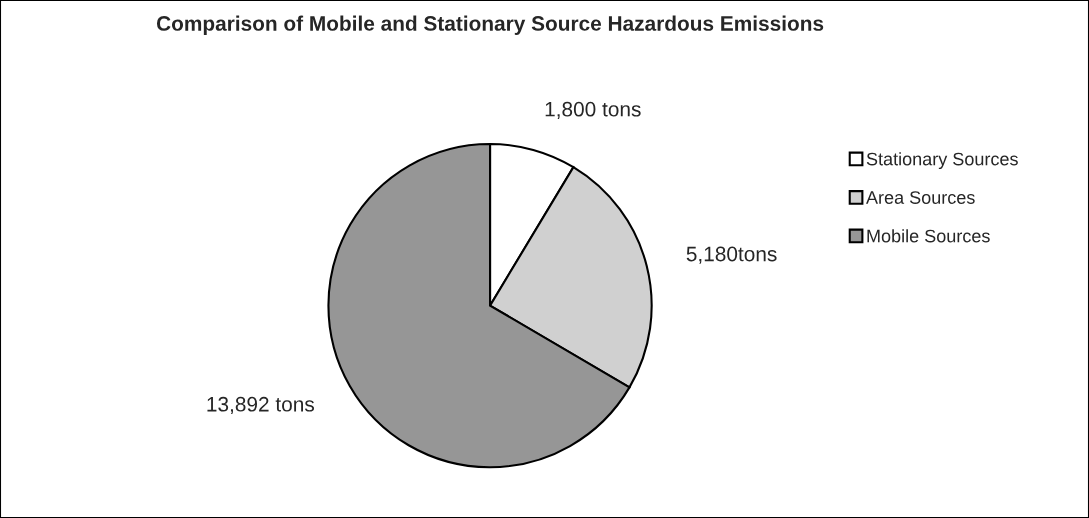 Image resolution: width=1089 pixels, height=518 pixels. What do you see at coordinates (261, 405) in the screenshot?
I see `data-label: 13,892 tons` at bounding box center [261, 405].